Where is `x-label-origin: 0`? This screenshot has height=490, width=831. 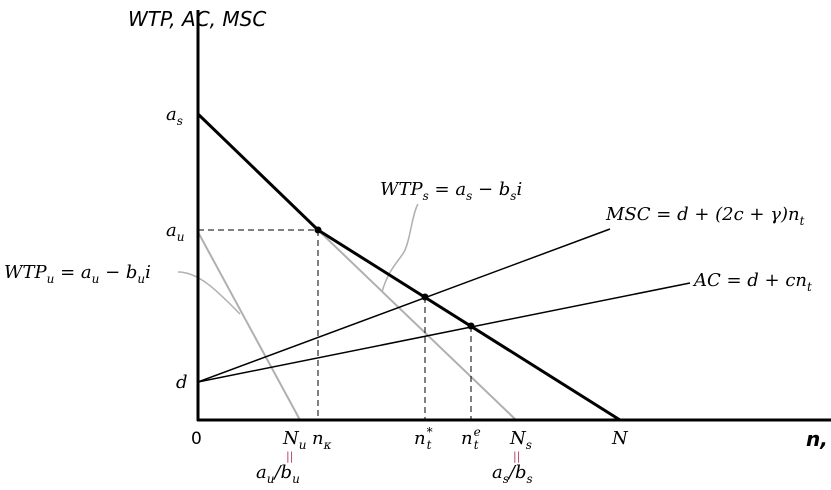
x-label-origin: 0 is located at coordinates (196, 439).